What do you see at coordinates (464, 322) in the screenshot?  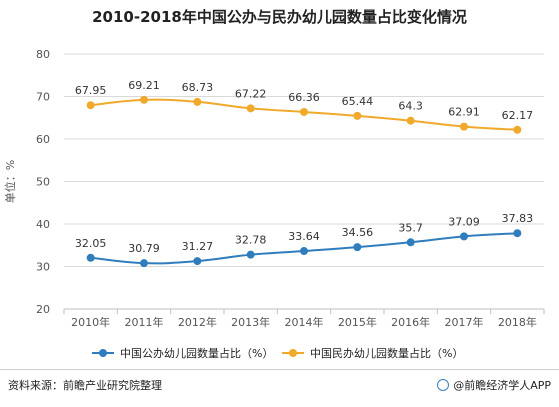 I see `x-tick-label: 2017年` at bounding box center [464, 322].